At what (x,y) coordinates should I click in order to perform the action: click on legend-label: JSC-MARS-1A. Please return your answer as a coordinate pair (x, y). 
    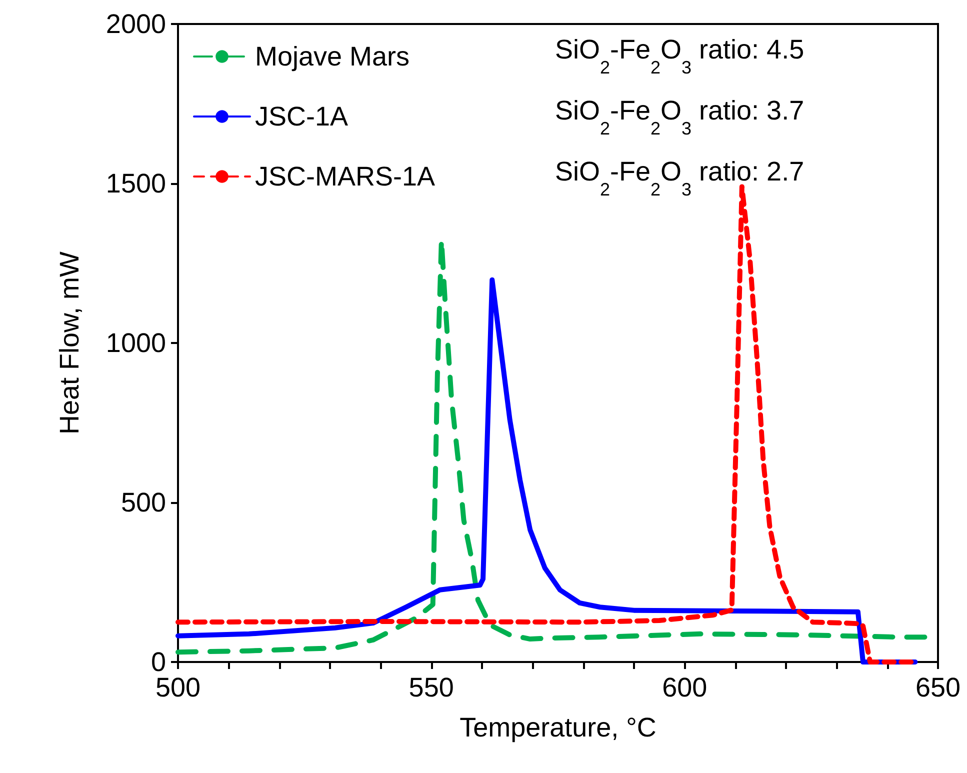
    Looking at the image, I should click on (345, 177).